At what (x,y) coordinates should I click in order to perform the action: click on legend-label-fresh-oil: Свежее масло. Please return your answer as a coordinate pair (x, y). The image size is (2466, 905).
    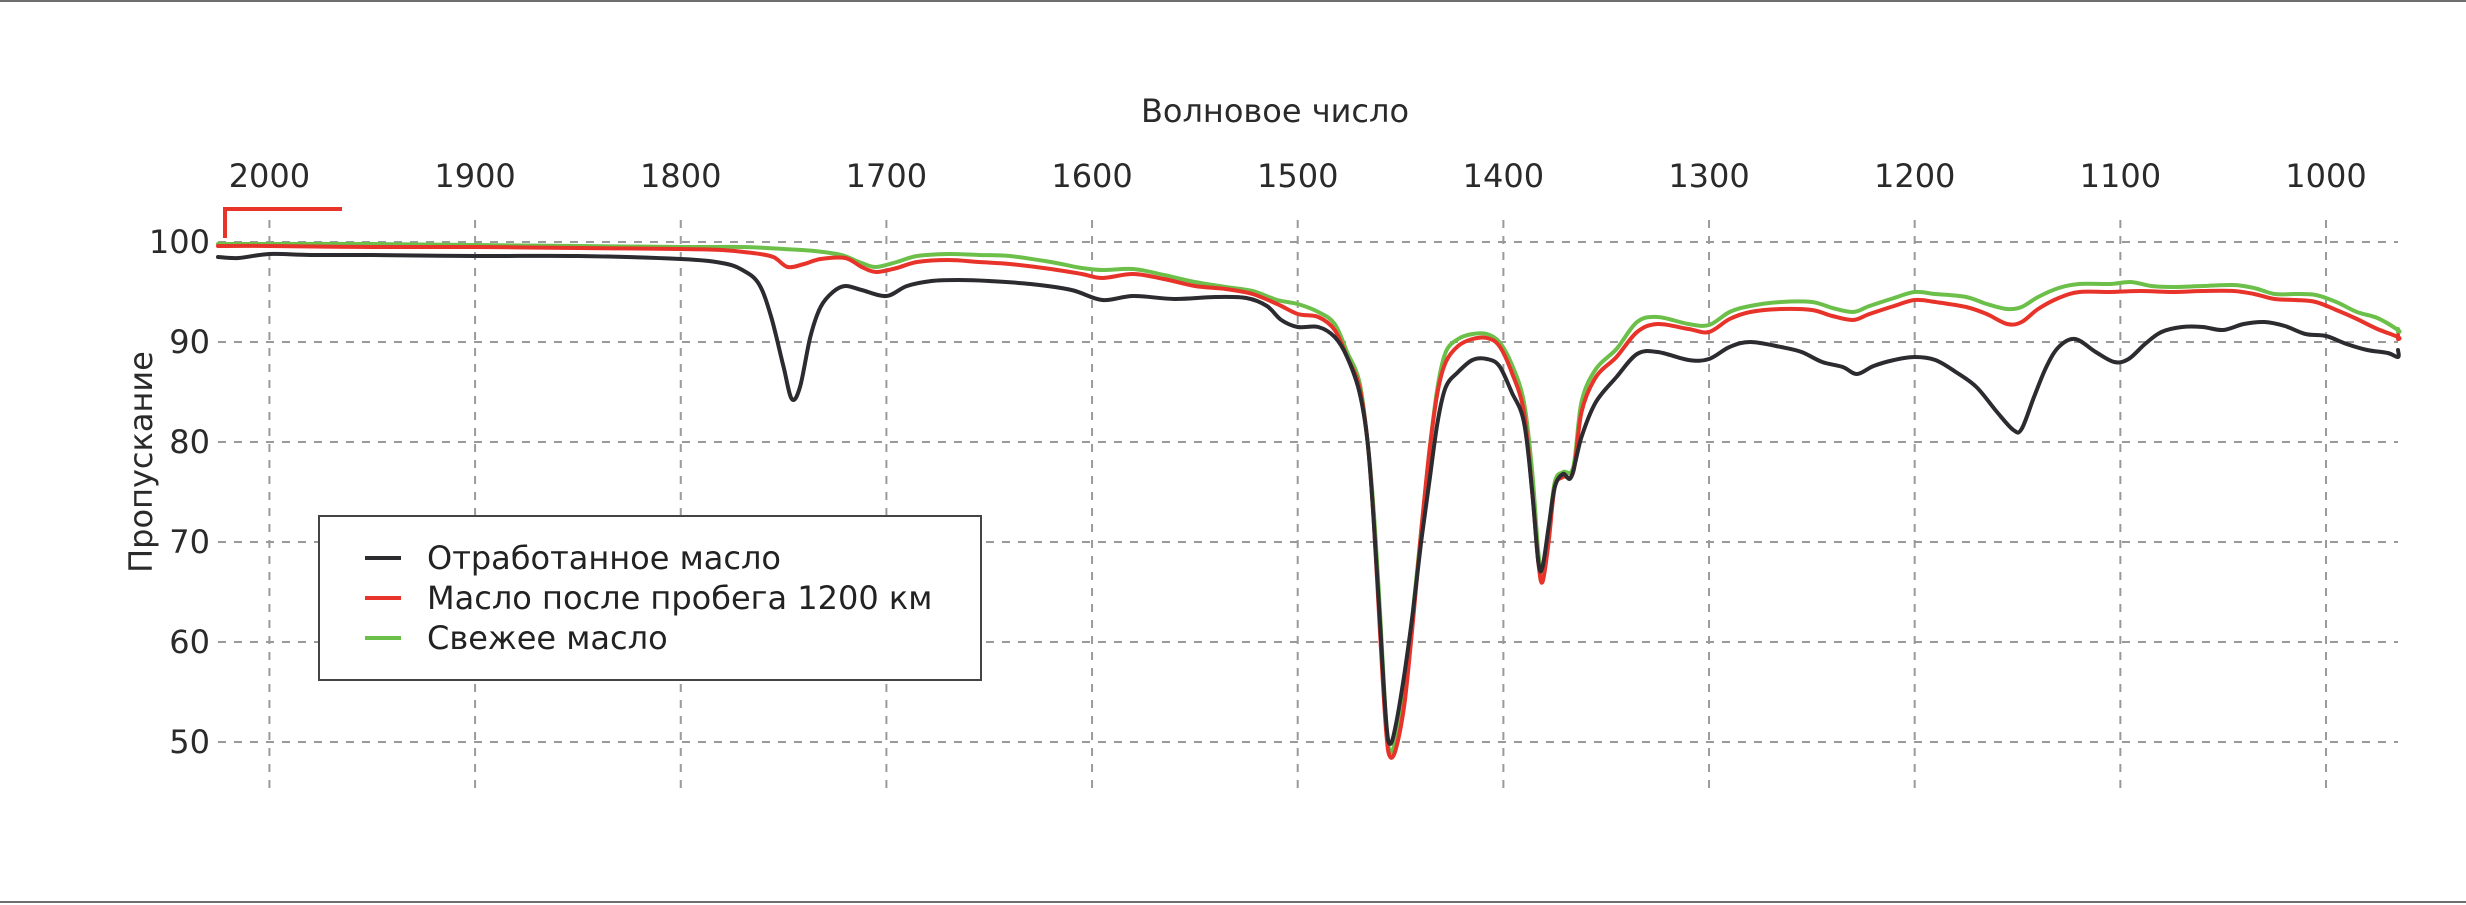
    Looking at the image, I should click on (547, 638).